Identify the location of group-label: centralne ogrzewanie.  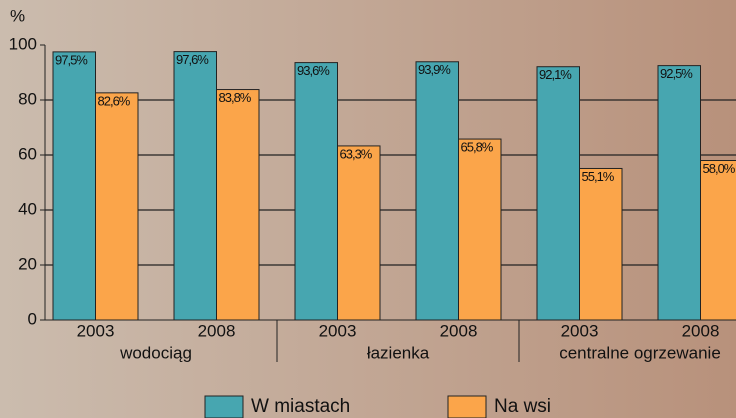
(640, 352).